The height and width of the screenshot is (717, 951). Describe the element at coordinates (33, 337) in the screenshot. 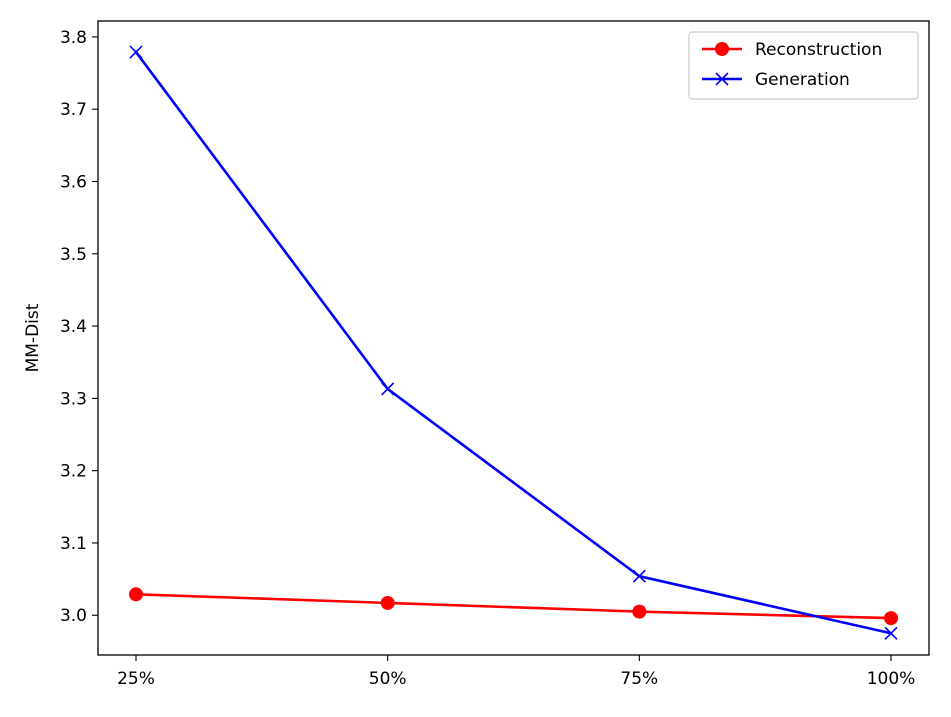

I see `y-axis-label: MM-Dist` at that location.